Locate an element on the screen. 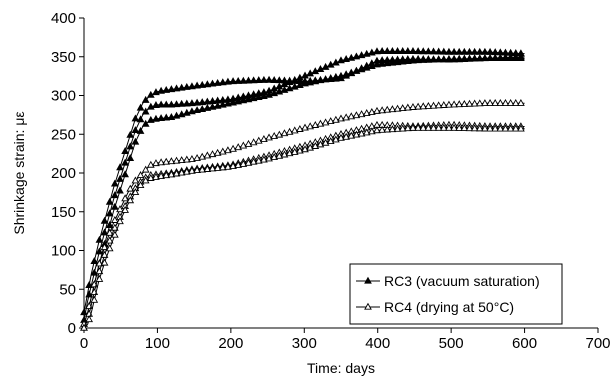 The width and height of the screenshot is (614, 380). x-tick-label: 0 is located at coordinates (84, 343).